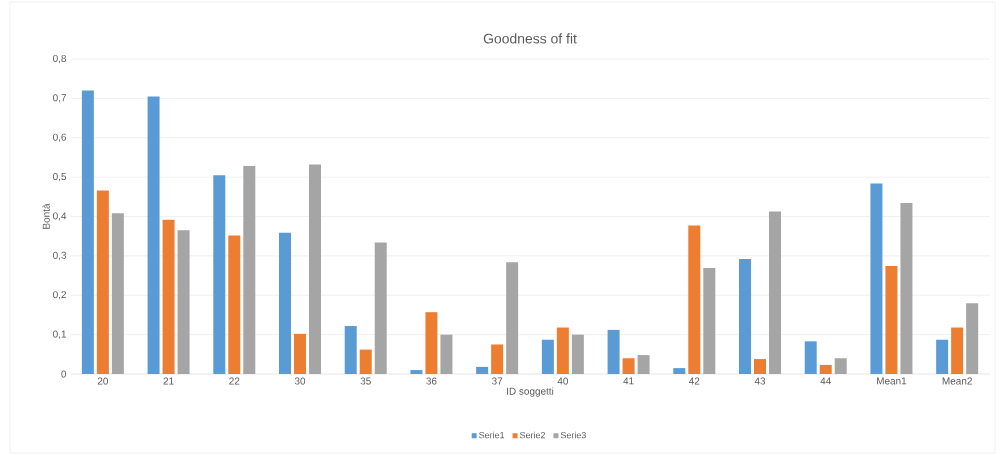  What do you see at coordinates (300, 381) in the screenshot?
I see `x-tick-label: 30` at bounding box center [300, 381].